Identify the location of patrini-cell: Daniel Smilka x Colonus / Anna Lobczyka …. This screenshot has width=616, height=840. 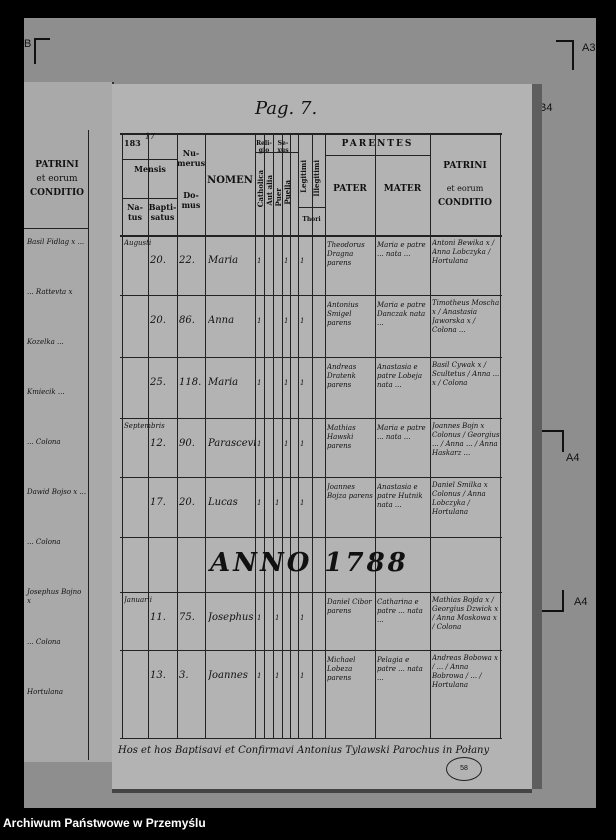
(460, 498).